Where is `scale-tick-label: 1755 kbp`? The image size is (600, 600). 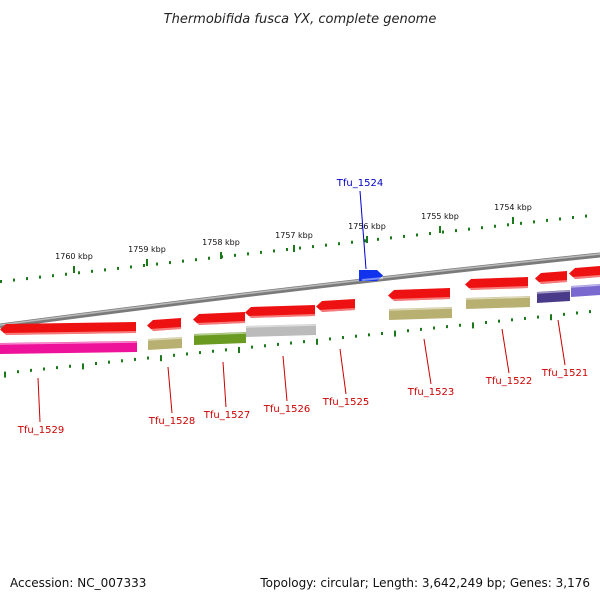
scale-tick-label: 1755 kbp is located at coordinates (440, 216).